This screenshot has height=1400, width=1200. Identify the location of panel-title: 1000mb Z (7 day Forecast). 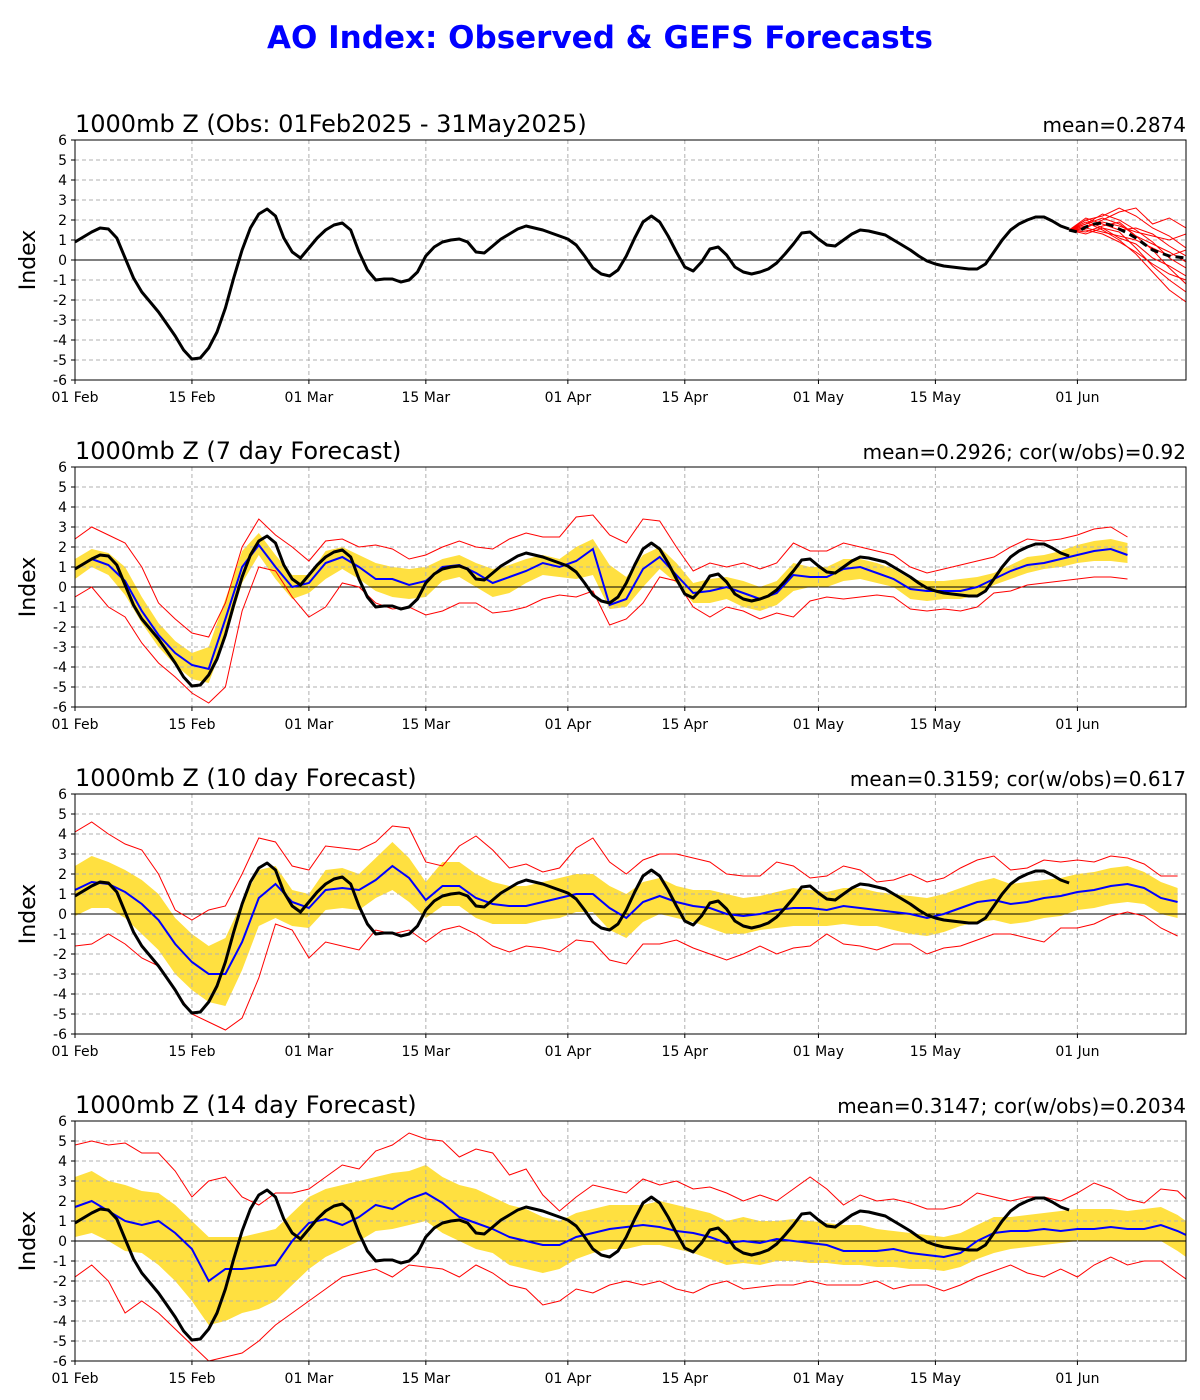
(238, 451).